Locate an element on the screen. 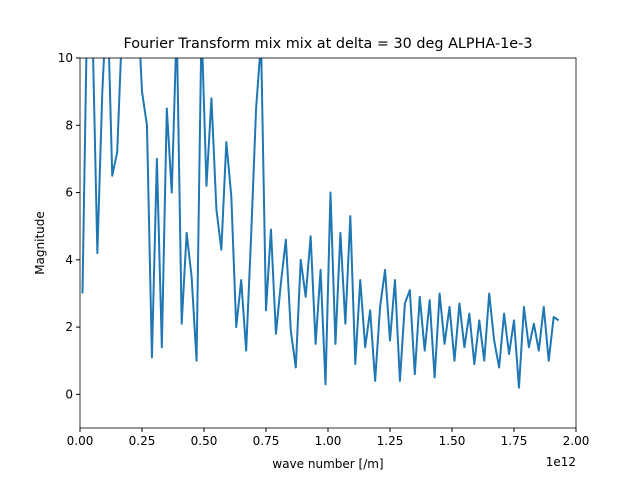 This screenshot has height=484, width=640. x-tick-label: 0.75 is located at coordinates (266, 441).